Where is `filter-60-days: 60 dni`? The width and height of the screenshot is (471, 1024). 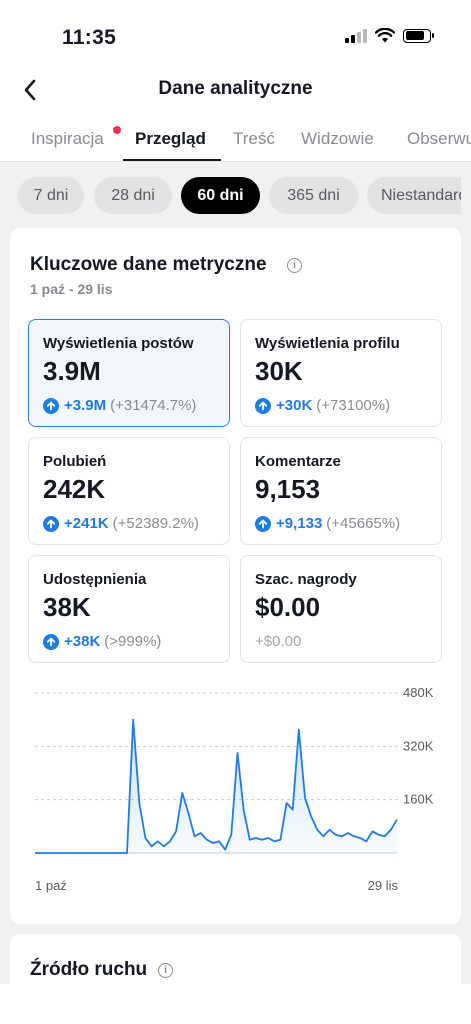 filter-60-days: 60 dni is located at coordinates (220, 195).